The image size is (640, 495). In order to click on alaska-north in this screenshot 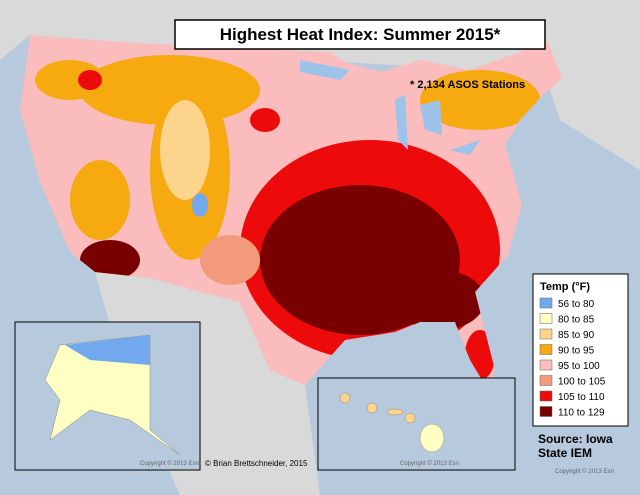, I will do `click(107, 350)`.